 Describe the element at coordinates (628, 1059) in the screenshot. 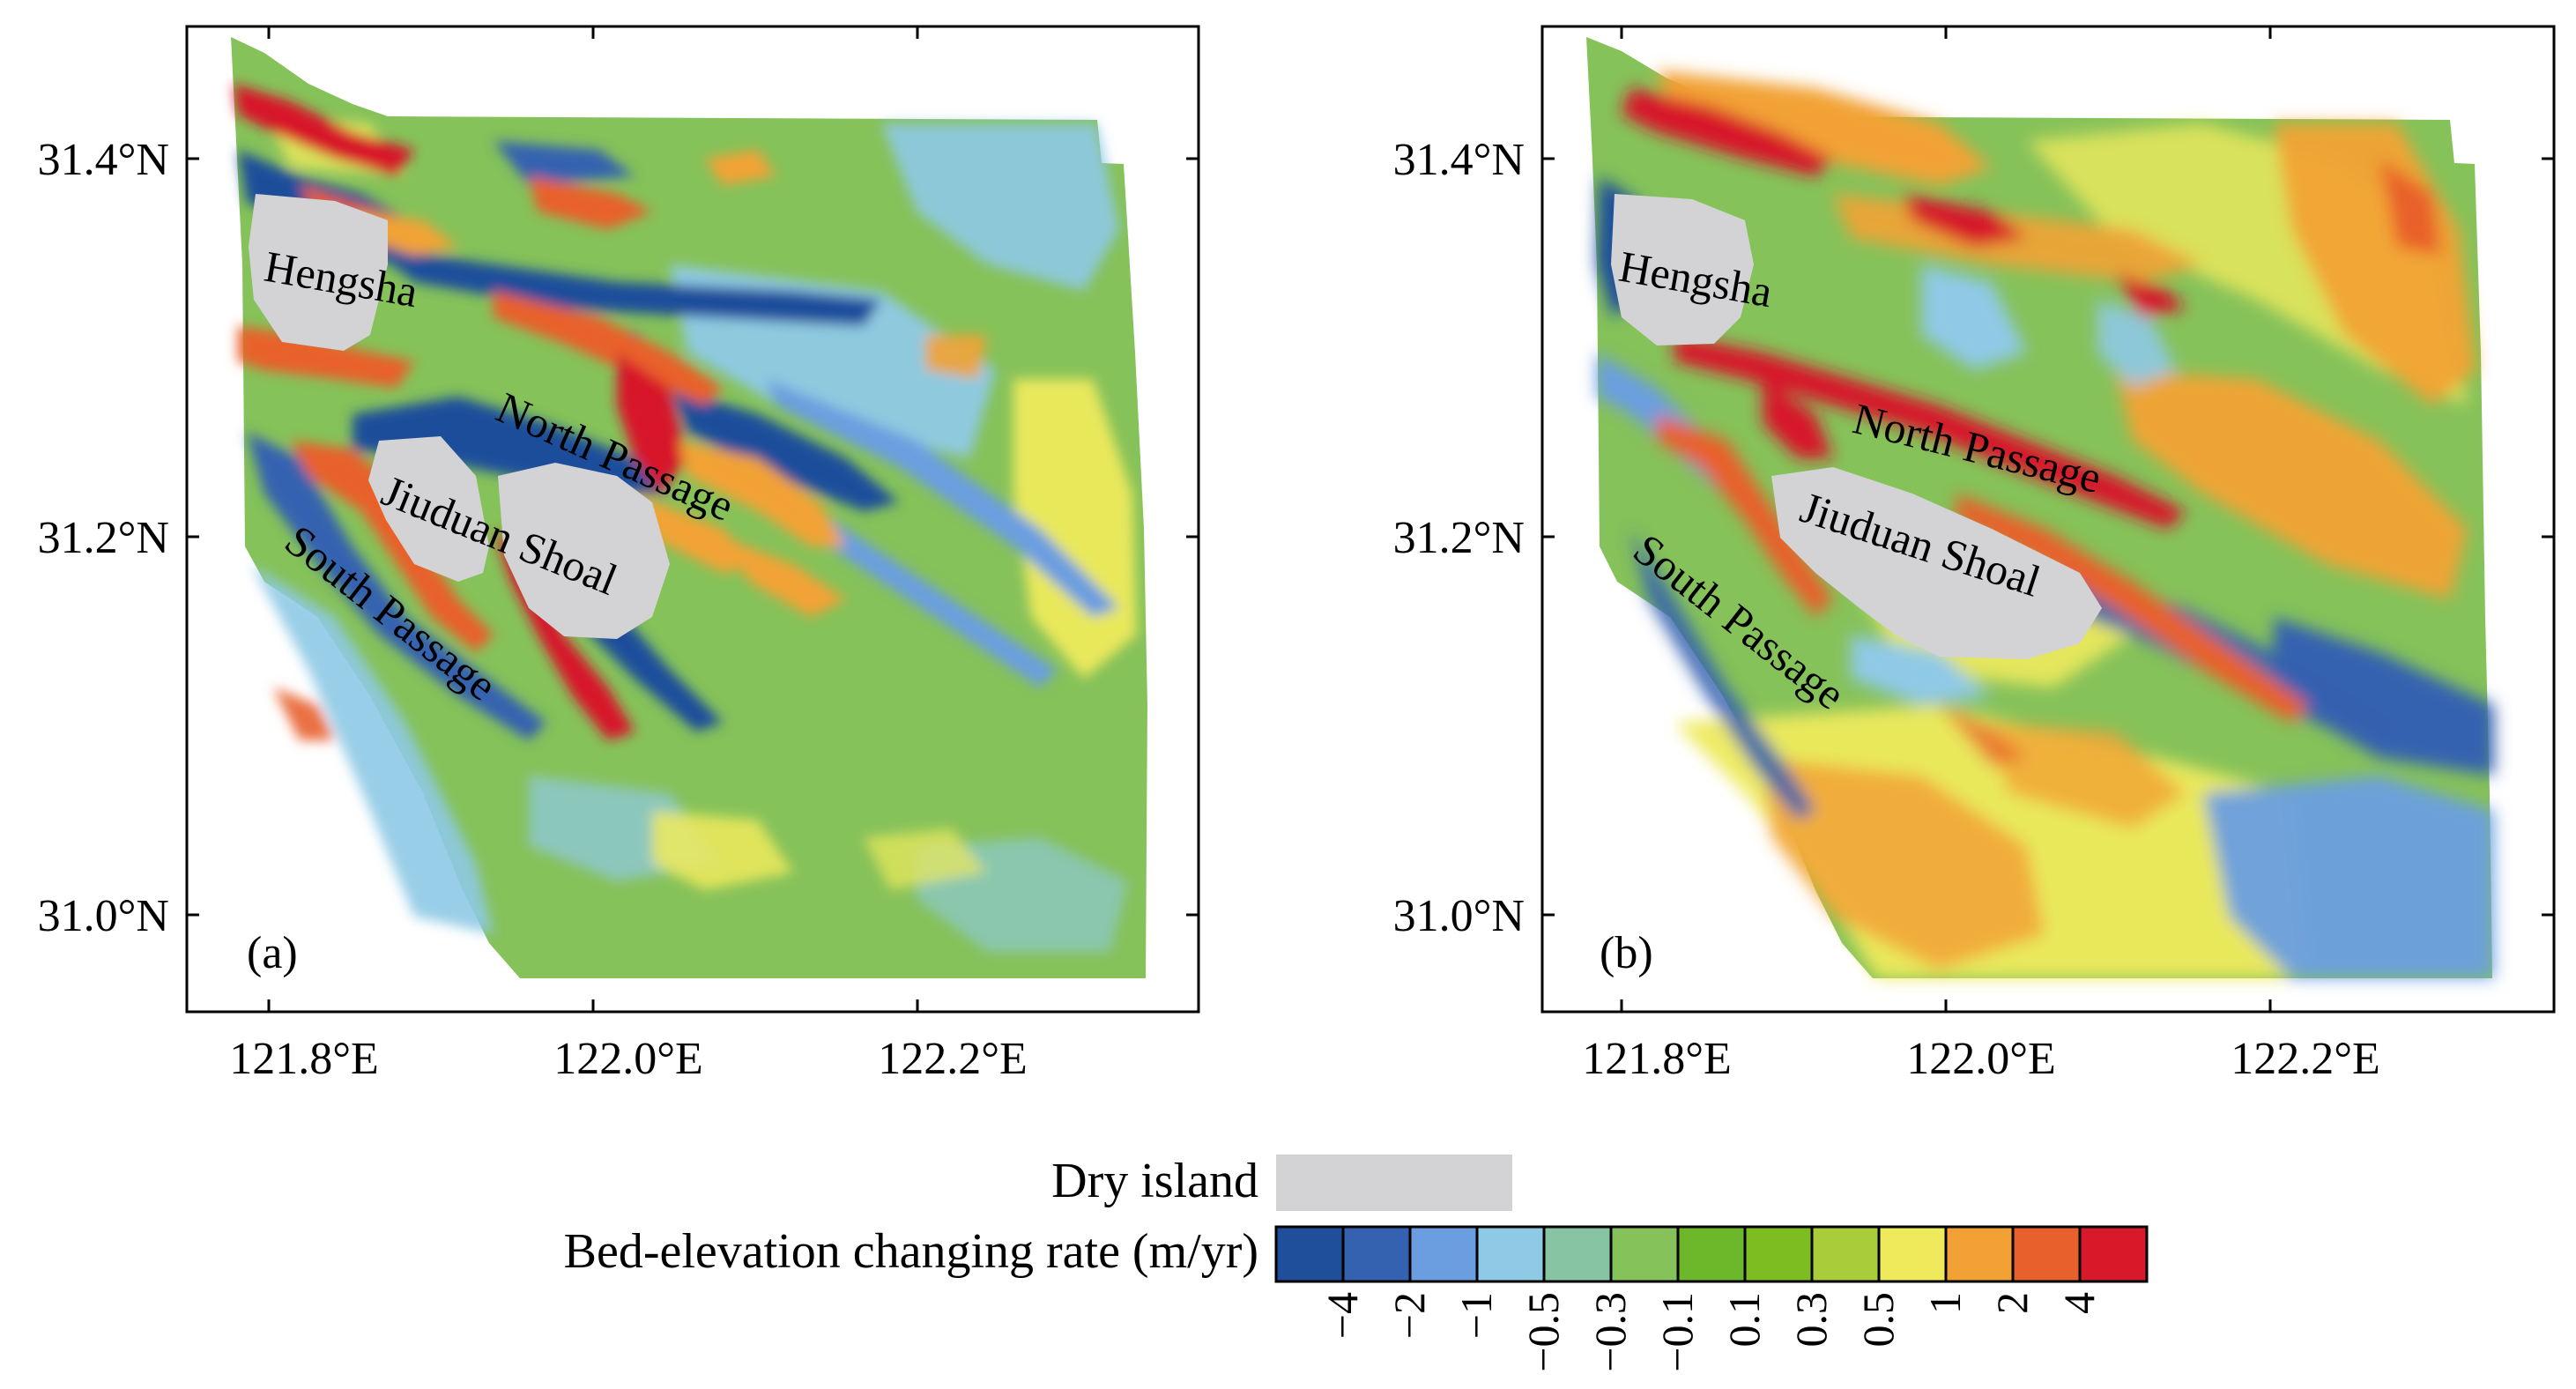

I see `panel-a-lon-tick: 122.0°E` at that location.